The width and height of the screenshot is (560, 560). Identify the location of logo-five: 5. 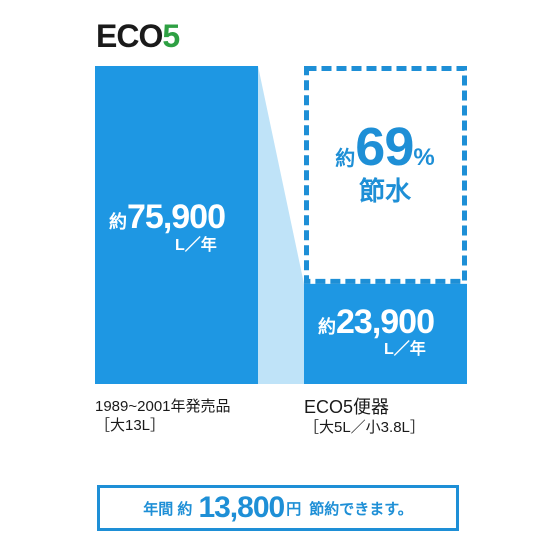
(171, 36).